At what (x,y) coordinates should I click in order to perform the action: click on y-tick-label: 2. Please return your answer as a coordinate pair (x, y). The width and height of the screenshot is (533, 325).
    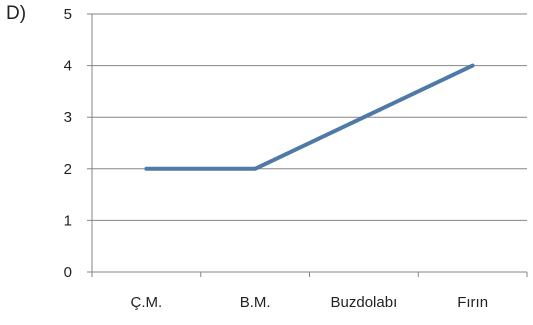
    Looking at the image, I should click on (68, 169).